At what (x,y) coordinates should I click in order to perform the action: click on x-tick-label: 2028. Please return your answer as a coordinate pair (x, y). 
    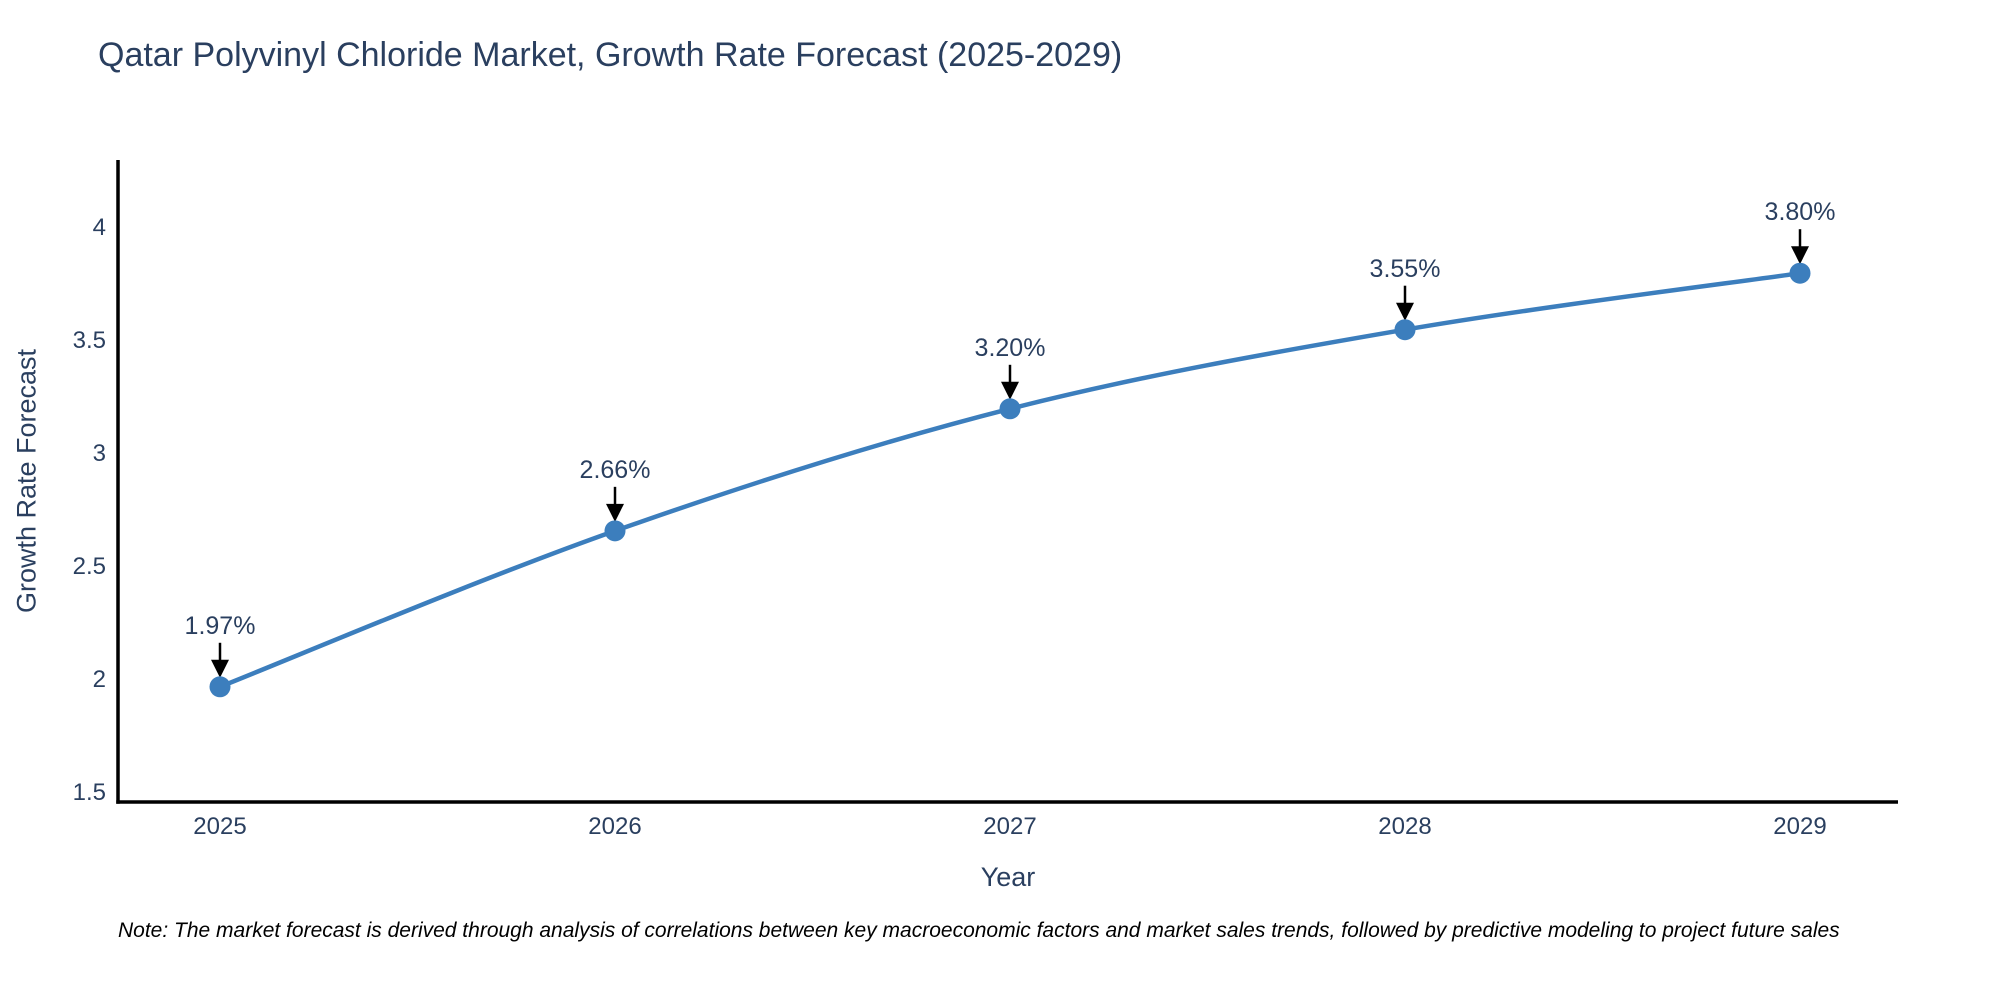
    Looking at the image, I should click on (1405, 826).